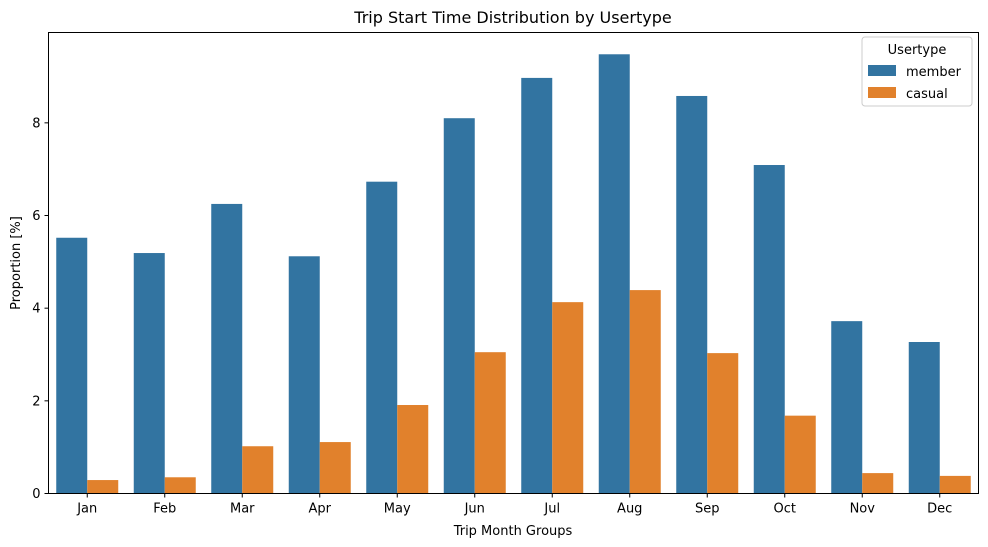 This screenshot has height=547, width=988. What do you see at coordinates (614, 274) in the screenshot?
I see `bar-member-aug` at bounding box center [614, 274].